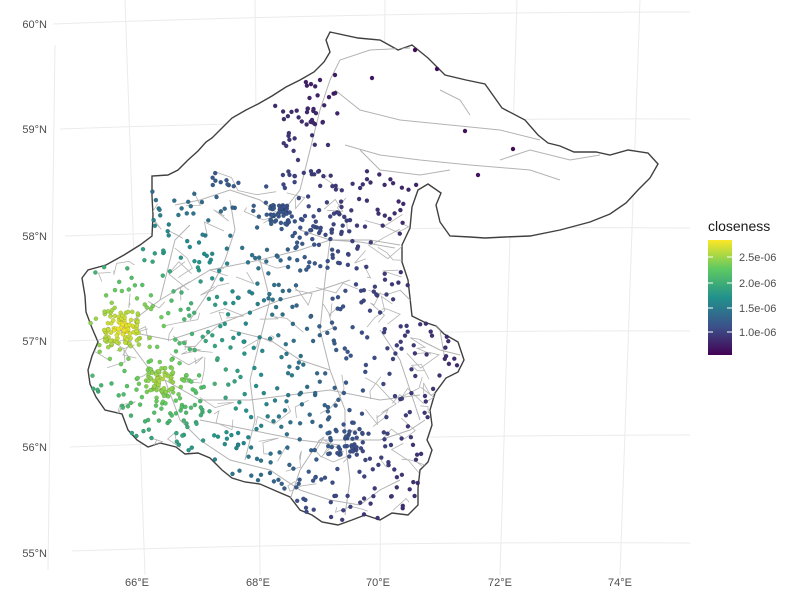 This screenshot has height=600, width=800. What do you see at coordinates (34, 25) in the screenshot?
I see `y-tick-label: 60°N` at bounding box center [34, 25].